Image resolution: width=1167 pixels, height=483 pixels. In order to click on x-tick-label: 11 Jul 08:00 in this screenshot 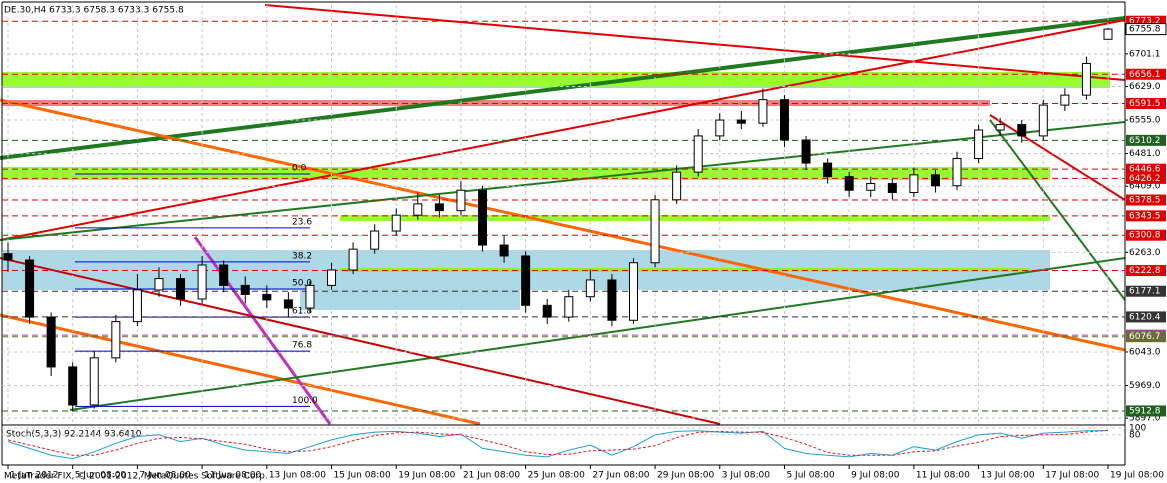, I will do `click(943, 476)`.